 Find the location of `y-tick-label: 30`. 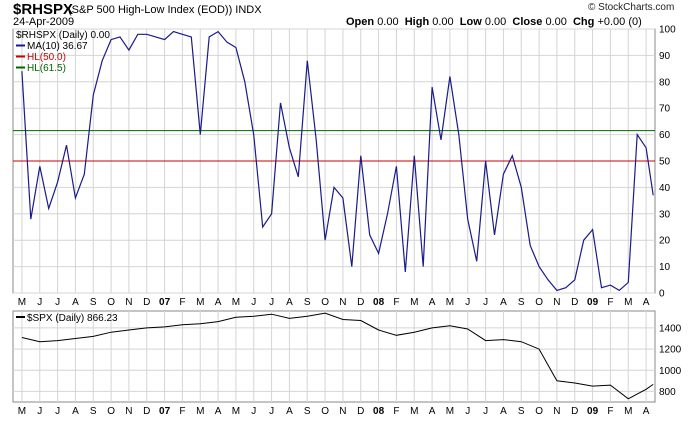

y-tick-label: 30 is located at coordinates (665, 214).